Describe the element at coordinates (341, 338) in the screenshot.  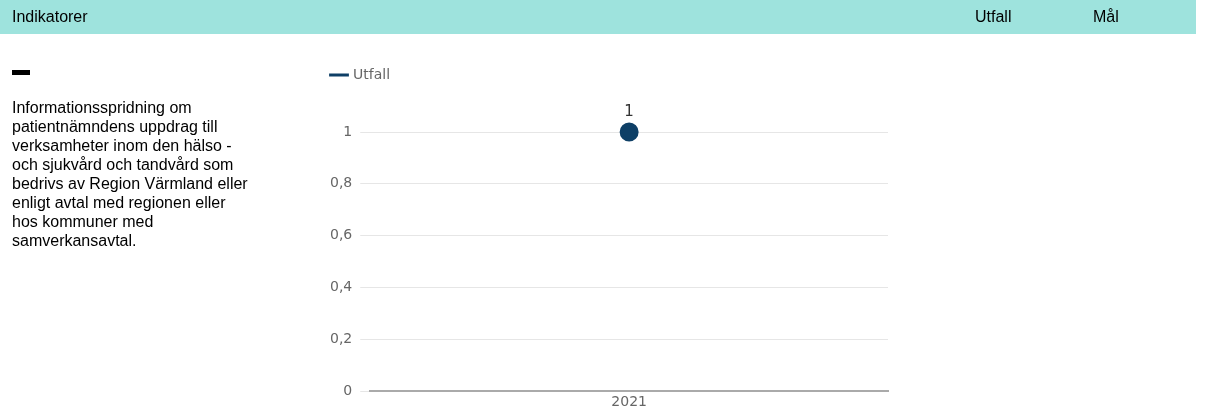
I see `y-tick-label: 0,2` at that location.